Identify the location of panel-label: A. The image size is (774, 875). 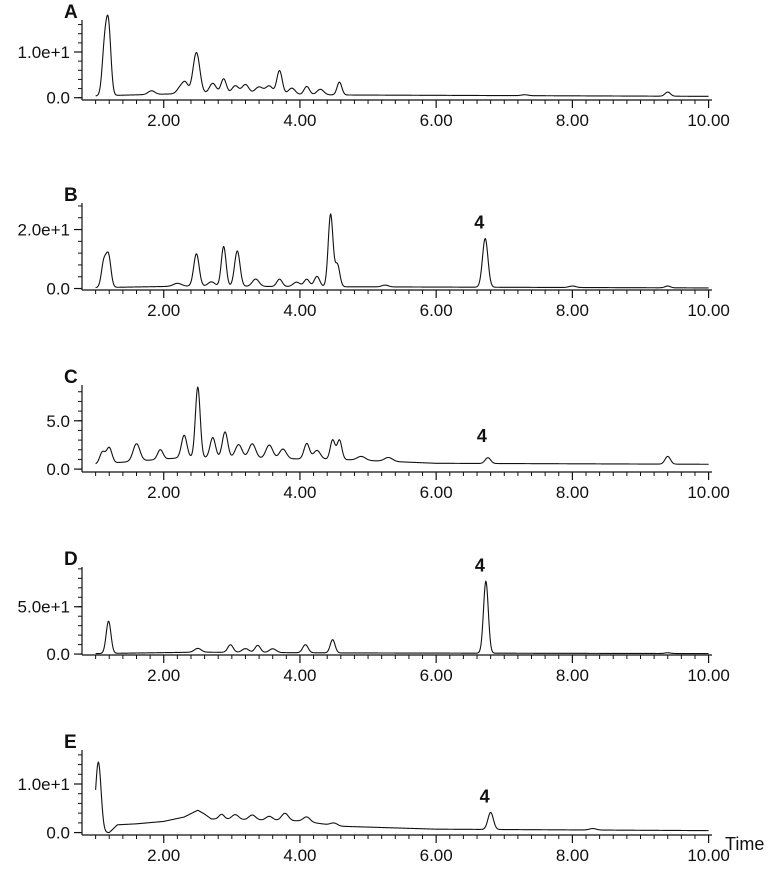
(71, 12).